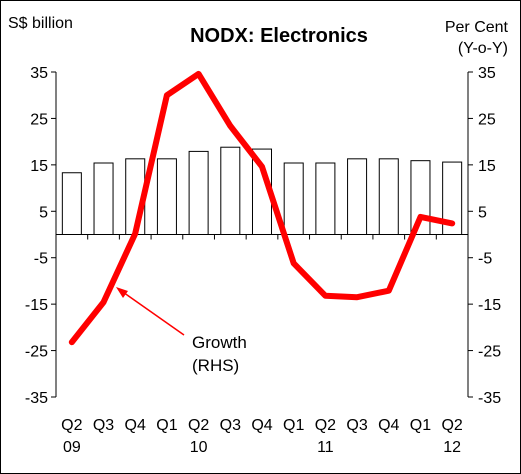 The width and height of the screenshot is (521, 474). Describe the element at coordinates (487, 166) in the screenshot. I see `right-tick-label: 15` at that location.